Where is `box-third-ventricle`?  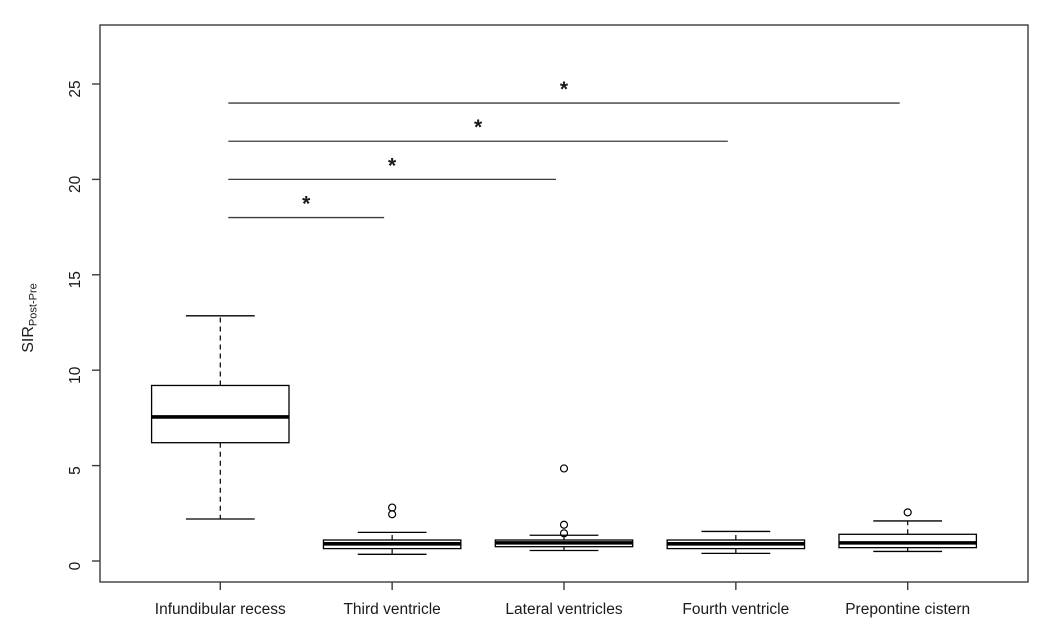 box-third-ventricle is located at coordinates (392, 529).